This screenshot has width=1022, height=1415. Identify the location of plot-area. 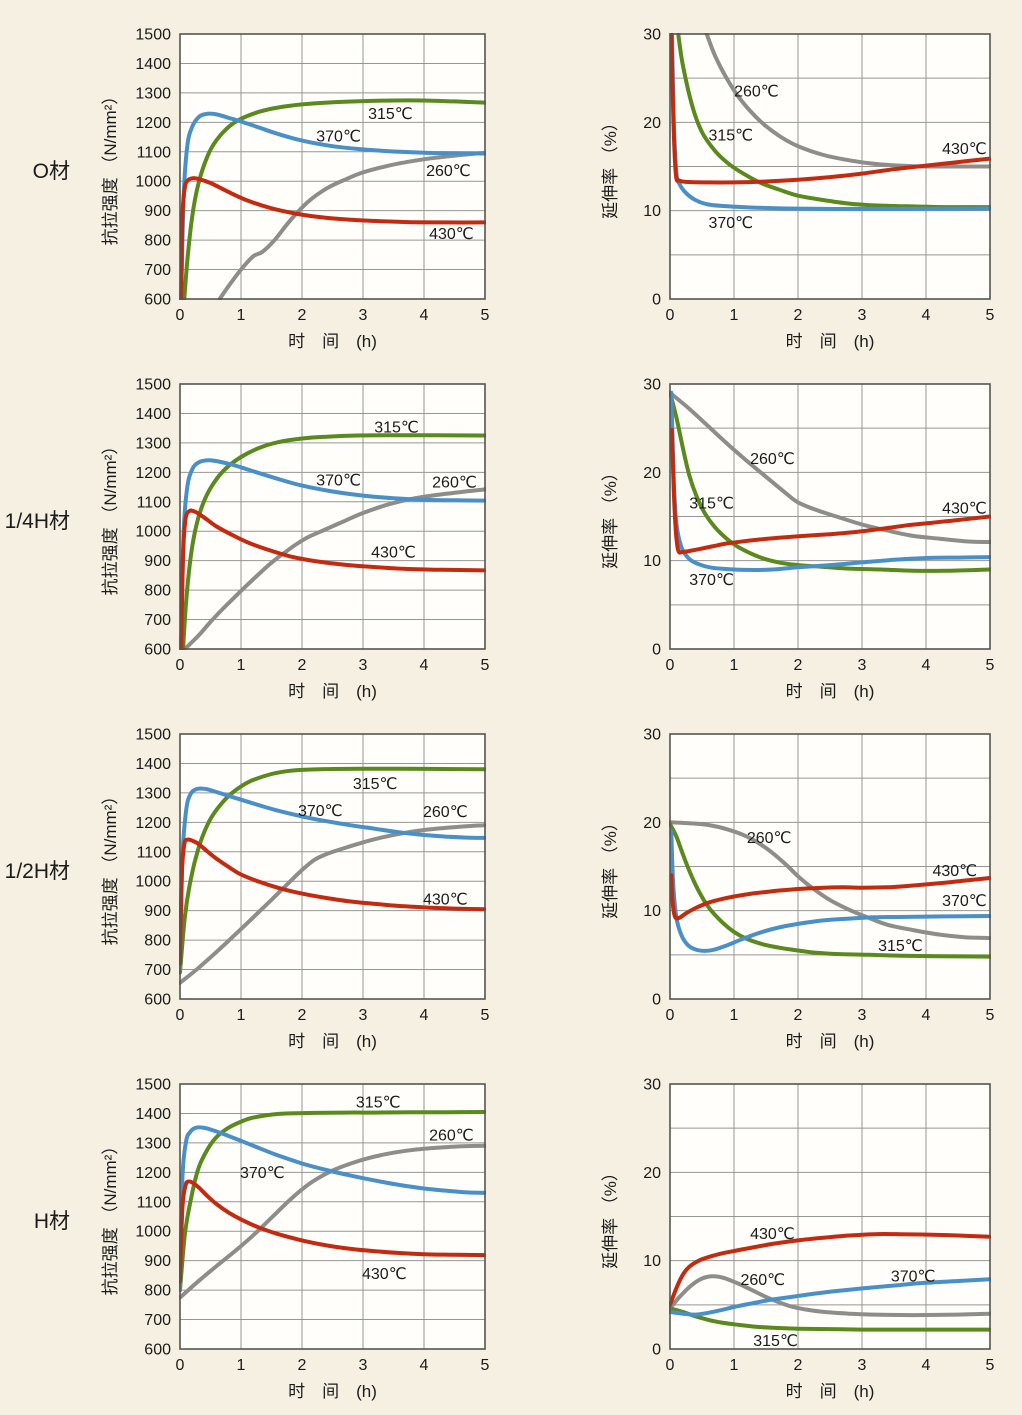
(332, 166).